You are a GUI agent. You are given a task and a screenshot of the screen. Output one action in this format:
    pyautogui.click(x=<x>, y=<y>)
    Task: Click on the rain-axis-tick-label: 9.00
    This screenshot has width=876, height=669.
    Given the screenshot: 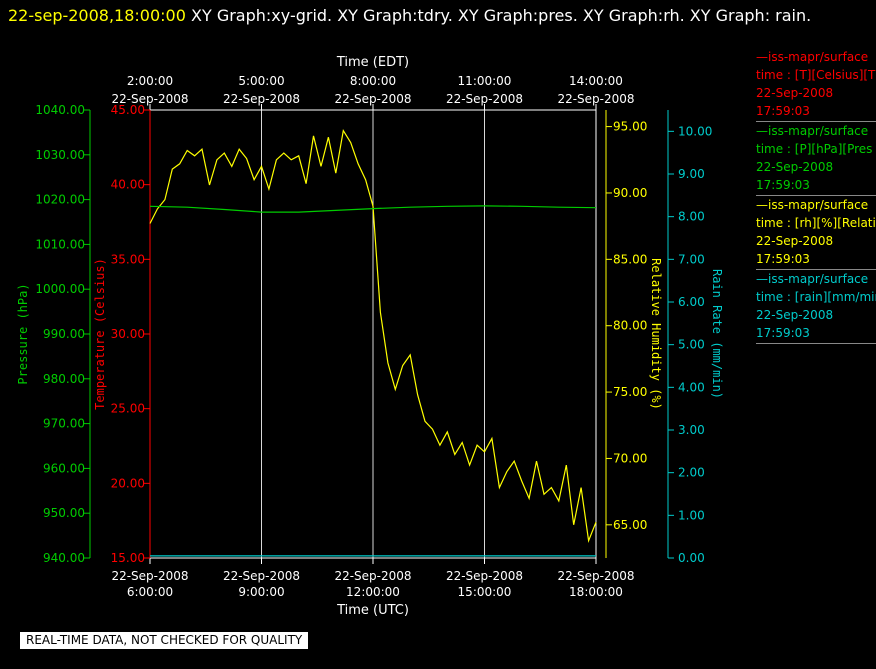 What is the action you would take?
    pyautogui.click(x=691, y=174)
    